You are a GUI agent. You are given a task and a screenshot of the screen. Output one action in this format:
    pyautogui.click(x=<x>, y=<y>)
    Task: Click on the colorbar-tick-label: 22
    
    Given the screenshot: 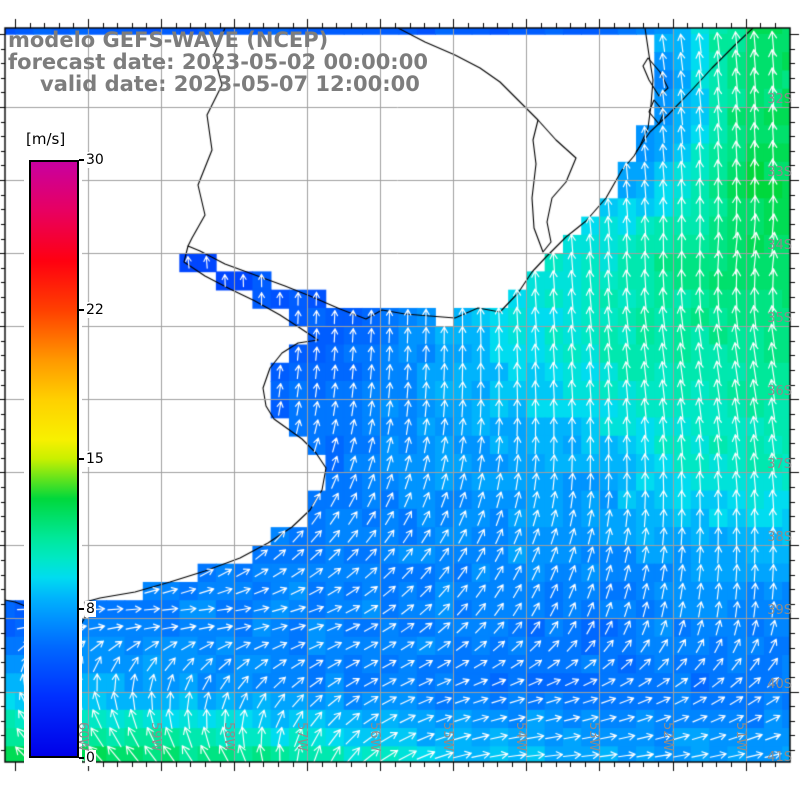 What is the action you would take?
    pyautogui.click(x=95, y=309)
    